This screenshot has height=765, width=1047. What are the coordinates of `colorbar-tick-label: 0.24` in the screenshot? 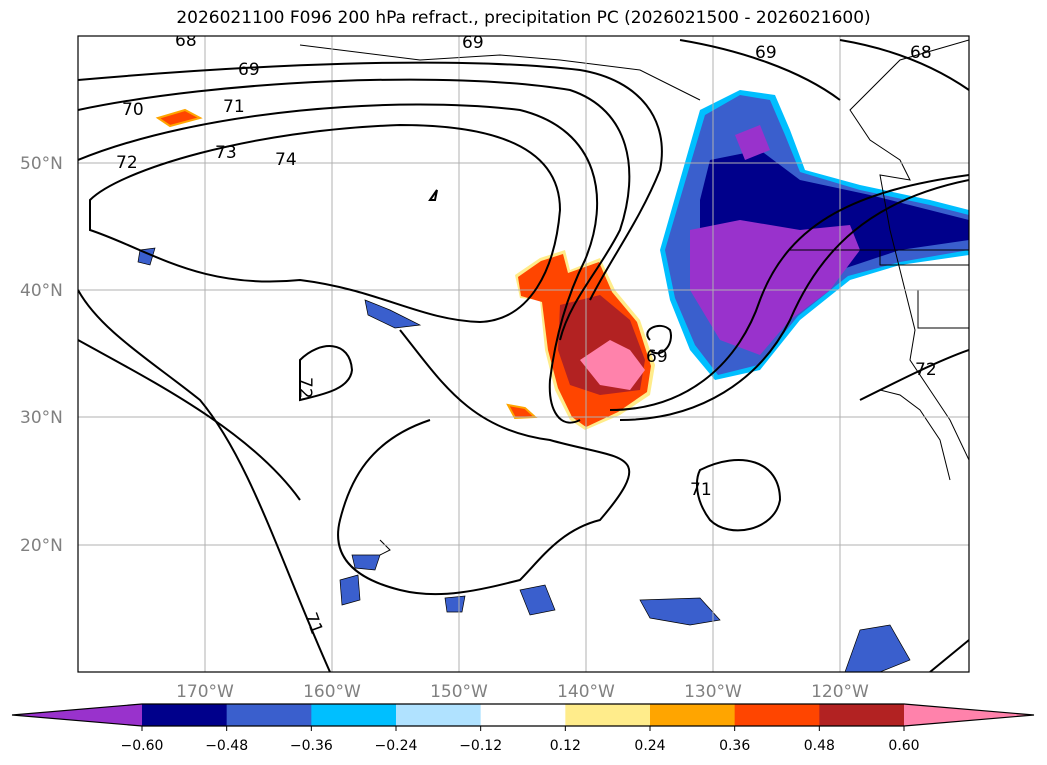 It's located at (649, 746).